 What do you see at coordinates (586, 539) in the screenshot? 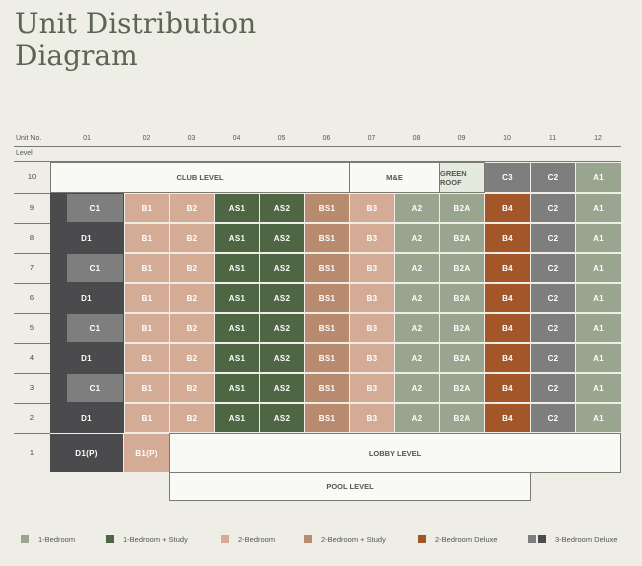
I see `legend-label: 3-Bedroom Deluxe` at bounding box center [586, 539].